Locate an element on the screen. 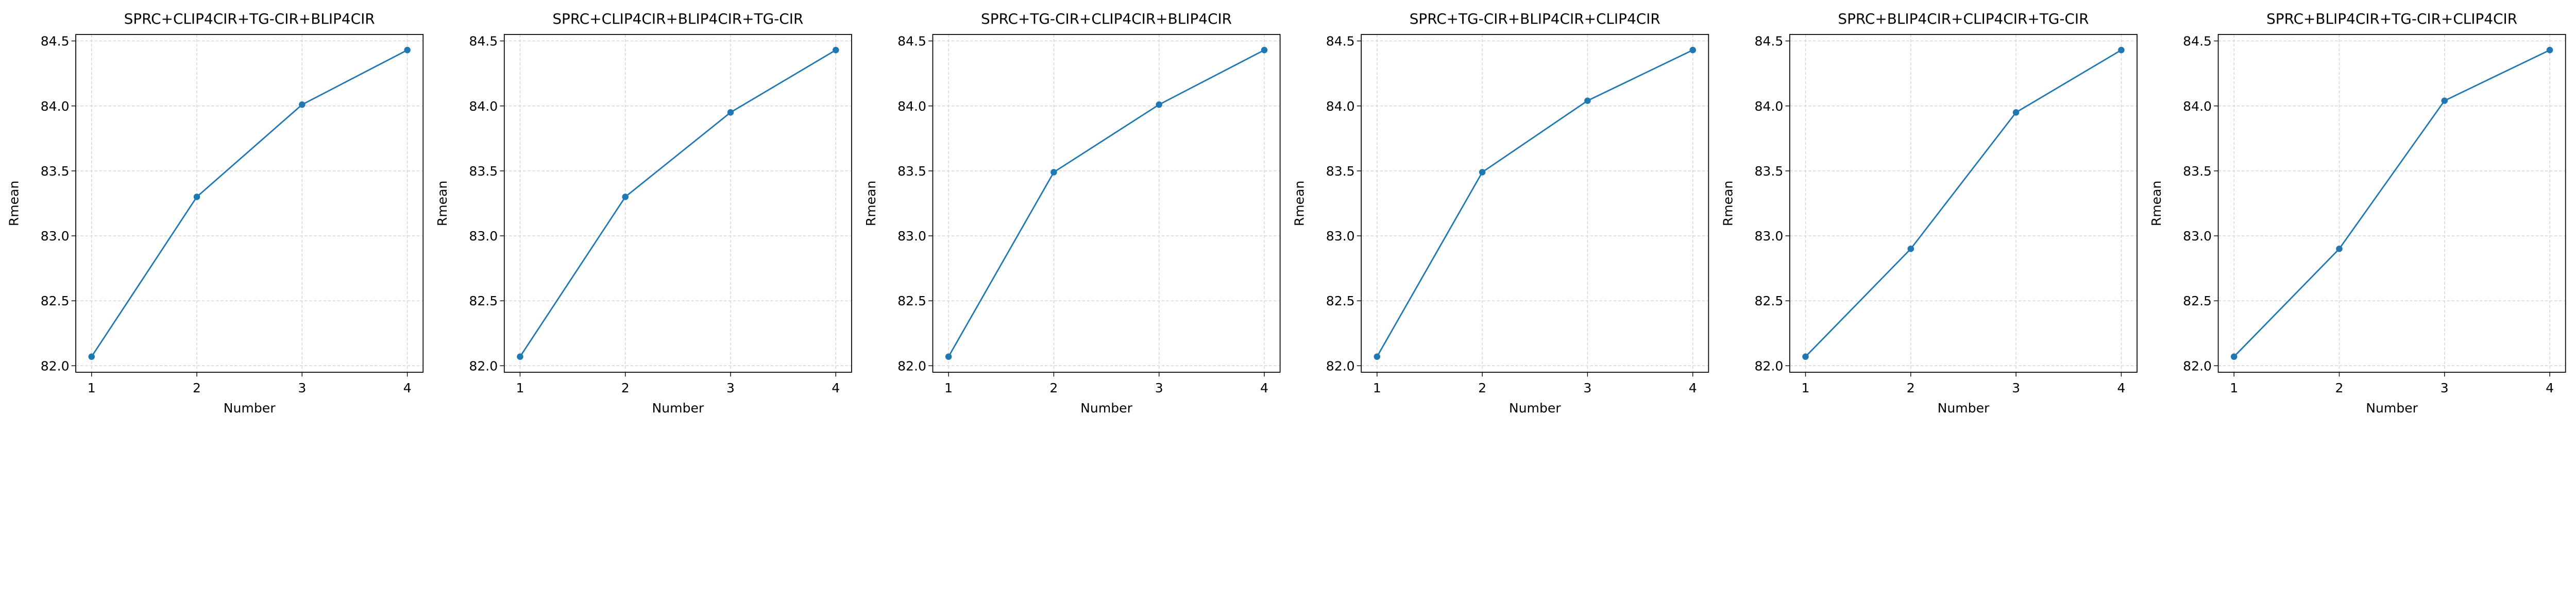 The height and width of the screenshot is (604, 2576). subplot-title: SPRC+CLIP4CIR+BLIP4CIR+TG-CIR is located at coordinates (677, 18).